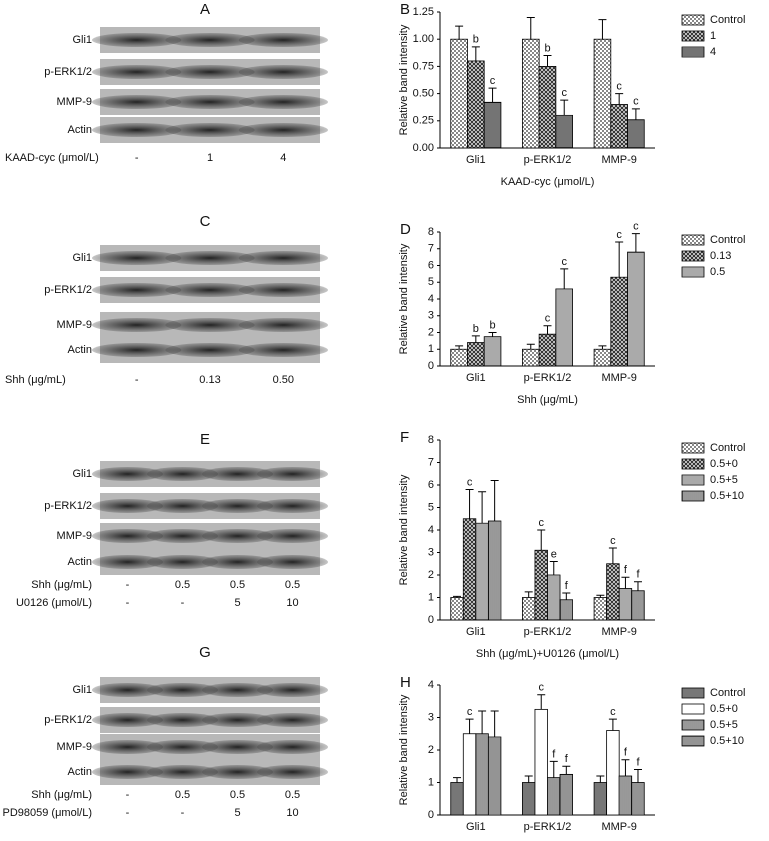  Describe the element at coordinates (548, 182) in the screenshot. I see `x-axis-label: KAAD-cyc (μmol/L)` at that location.